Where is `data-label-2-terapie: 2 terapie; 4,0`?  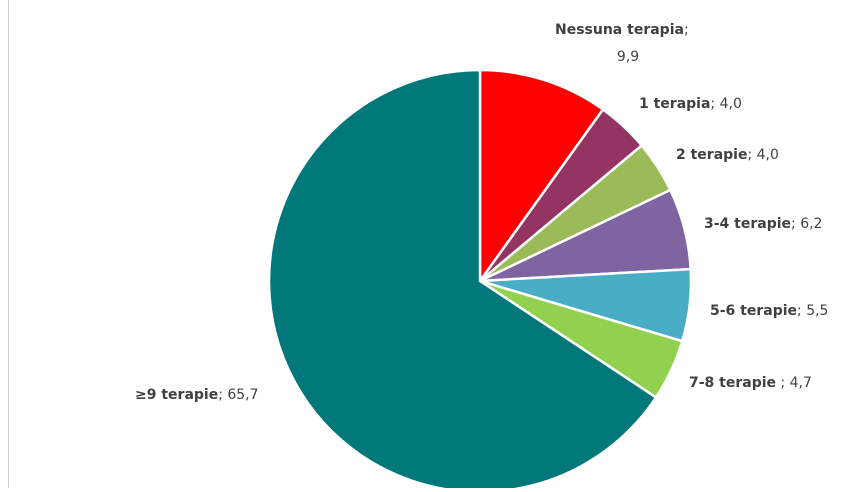
data-label-2-terapie: 2 terapie; 4,0 is located at coordinates (727, 155).